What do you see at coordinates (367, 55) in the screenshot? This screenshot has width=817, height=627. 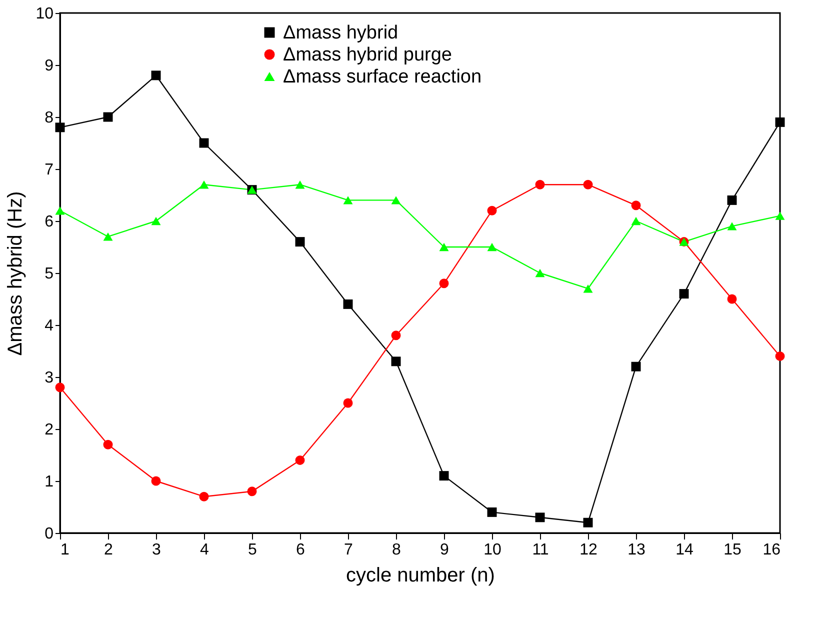 I see `legend-label: Δmass hybrid purge` at bounding box center [367, 55].